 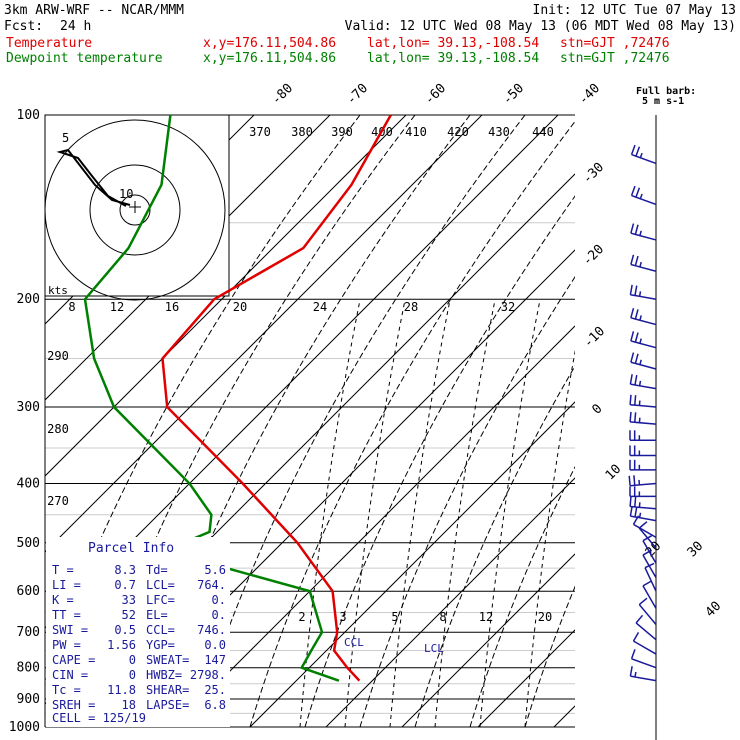 What do you see at coordinates (28, 591) in the screenshot?
I see `pressure-label: 600` at bounding box center [28, 591].